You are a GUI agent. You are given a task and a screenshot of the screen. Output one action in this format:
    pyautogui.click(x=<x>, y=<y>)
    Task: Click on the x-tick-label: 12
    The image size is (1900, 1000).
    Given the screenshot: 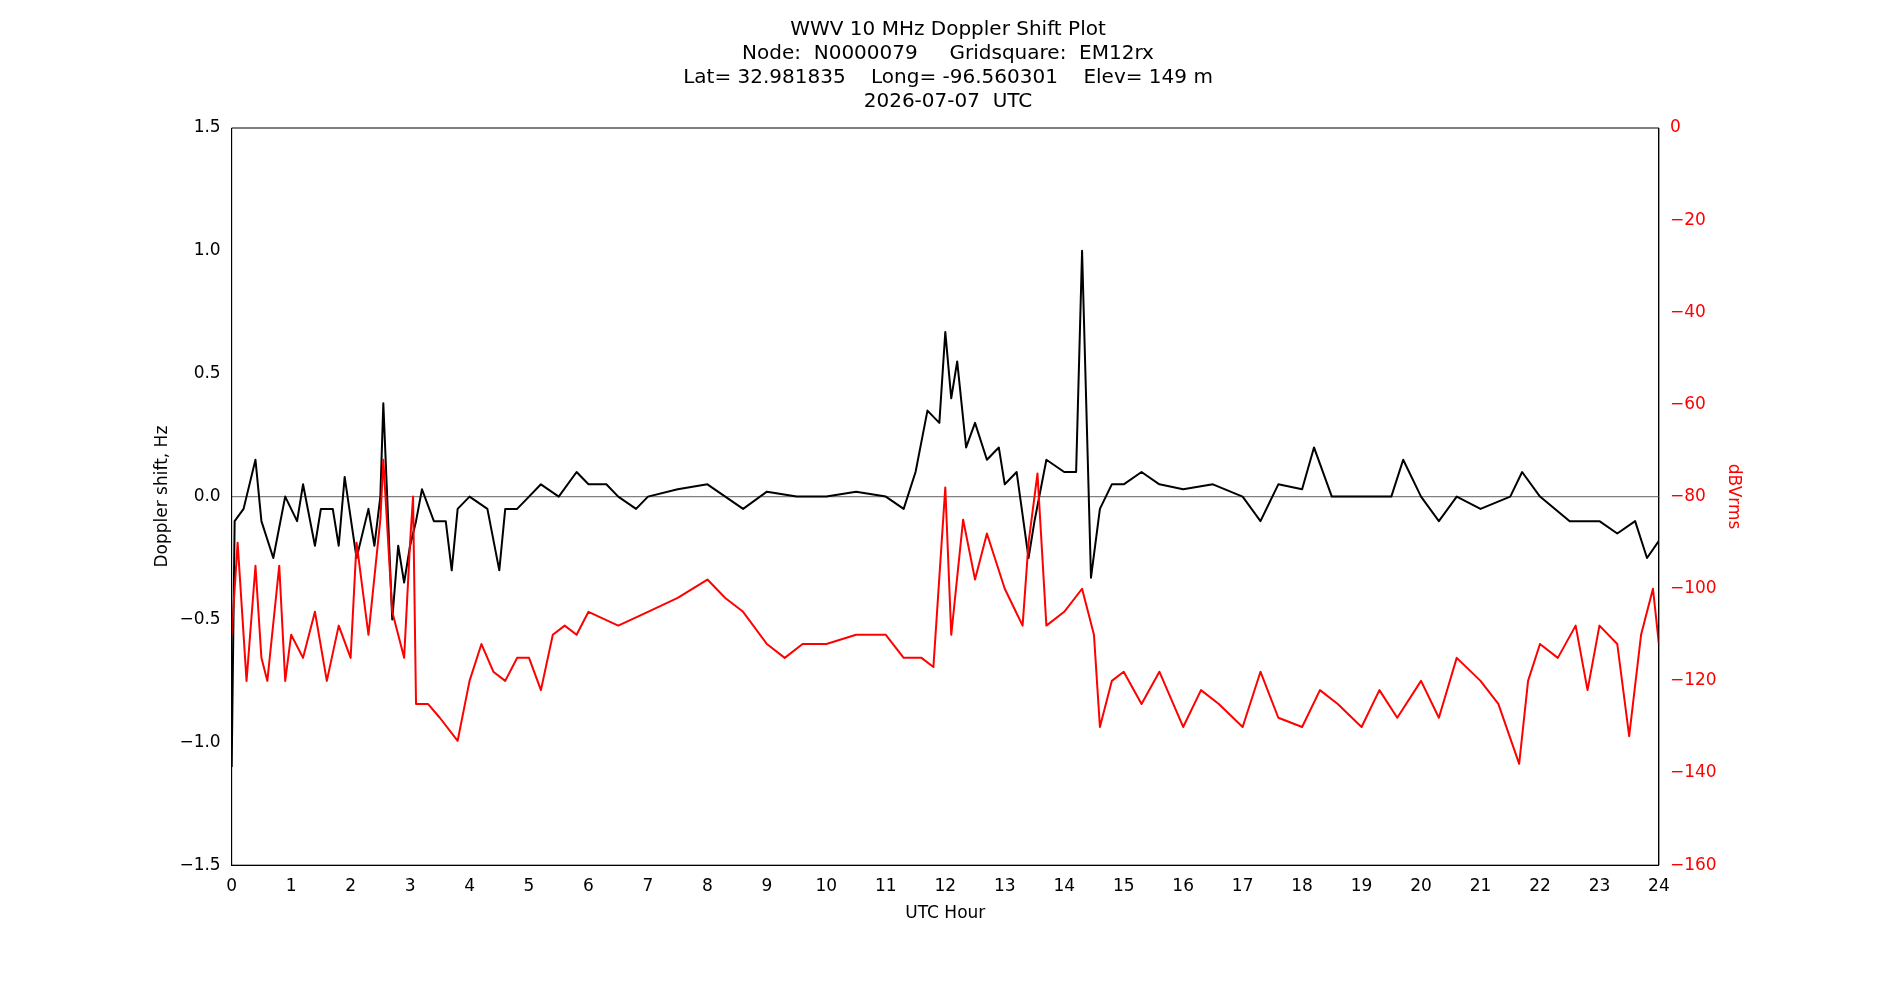 What is the action you would take?
    pyautogui.click(x=945, y=884)
    